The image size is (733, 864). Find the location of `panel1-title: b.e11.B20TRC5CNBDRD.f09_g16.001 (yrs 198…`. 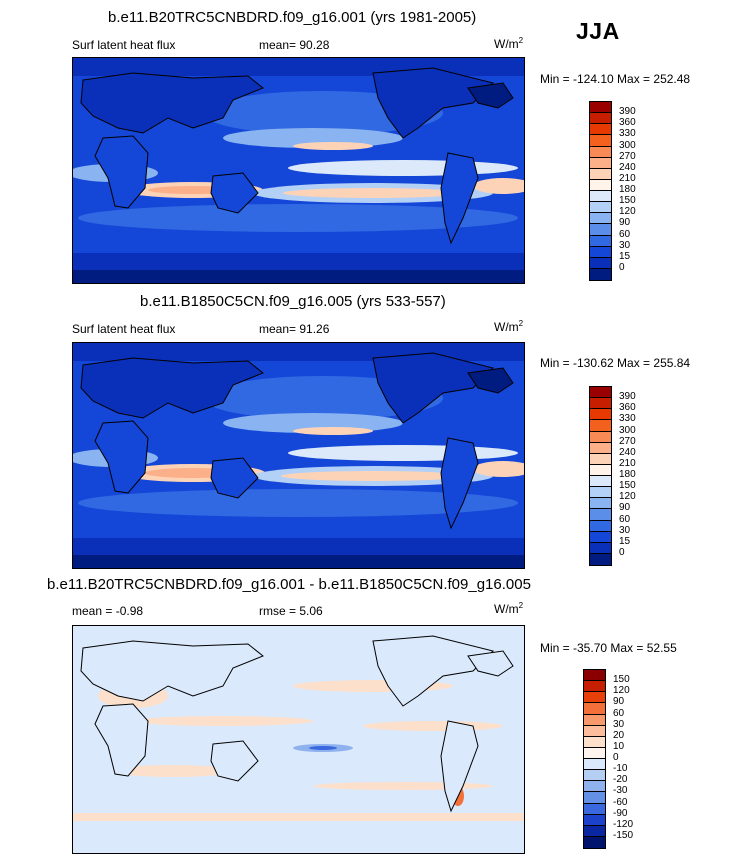

panel1-title: b.e11.B20TRC5CNBDRD.f09_g16.001 (yrs 198… is located at coordinates (292, 17).